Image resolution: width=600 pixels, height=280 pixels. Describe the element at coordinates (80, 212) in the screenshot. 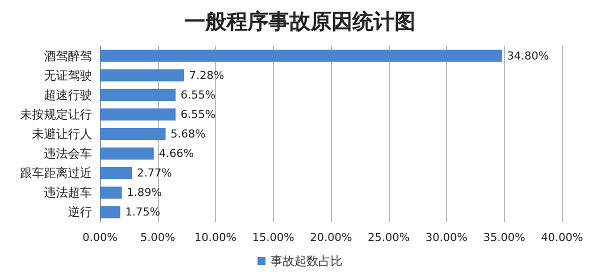

I see `y-tick-label: 逆行` at that location.